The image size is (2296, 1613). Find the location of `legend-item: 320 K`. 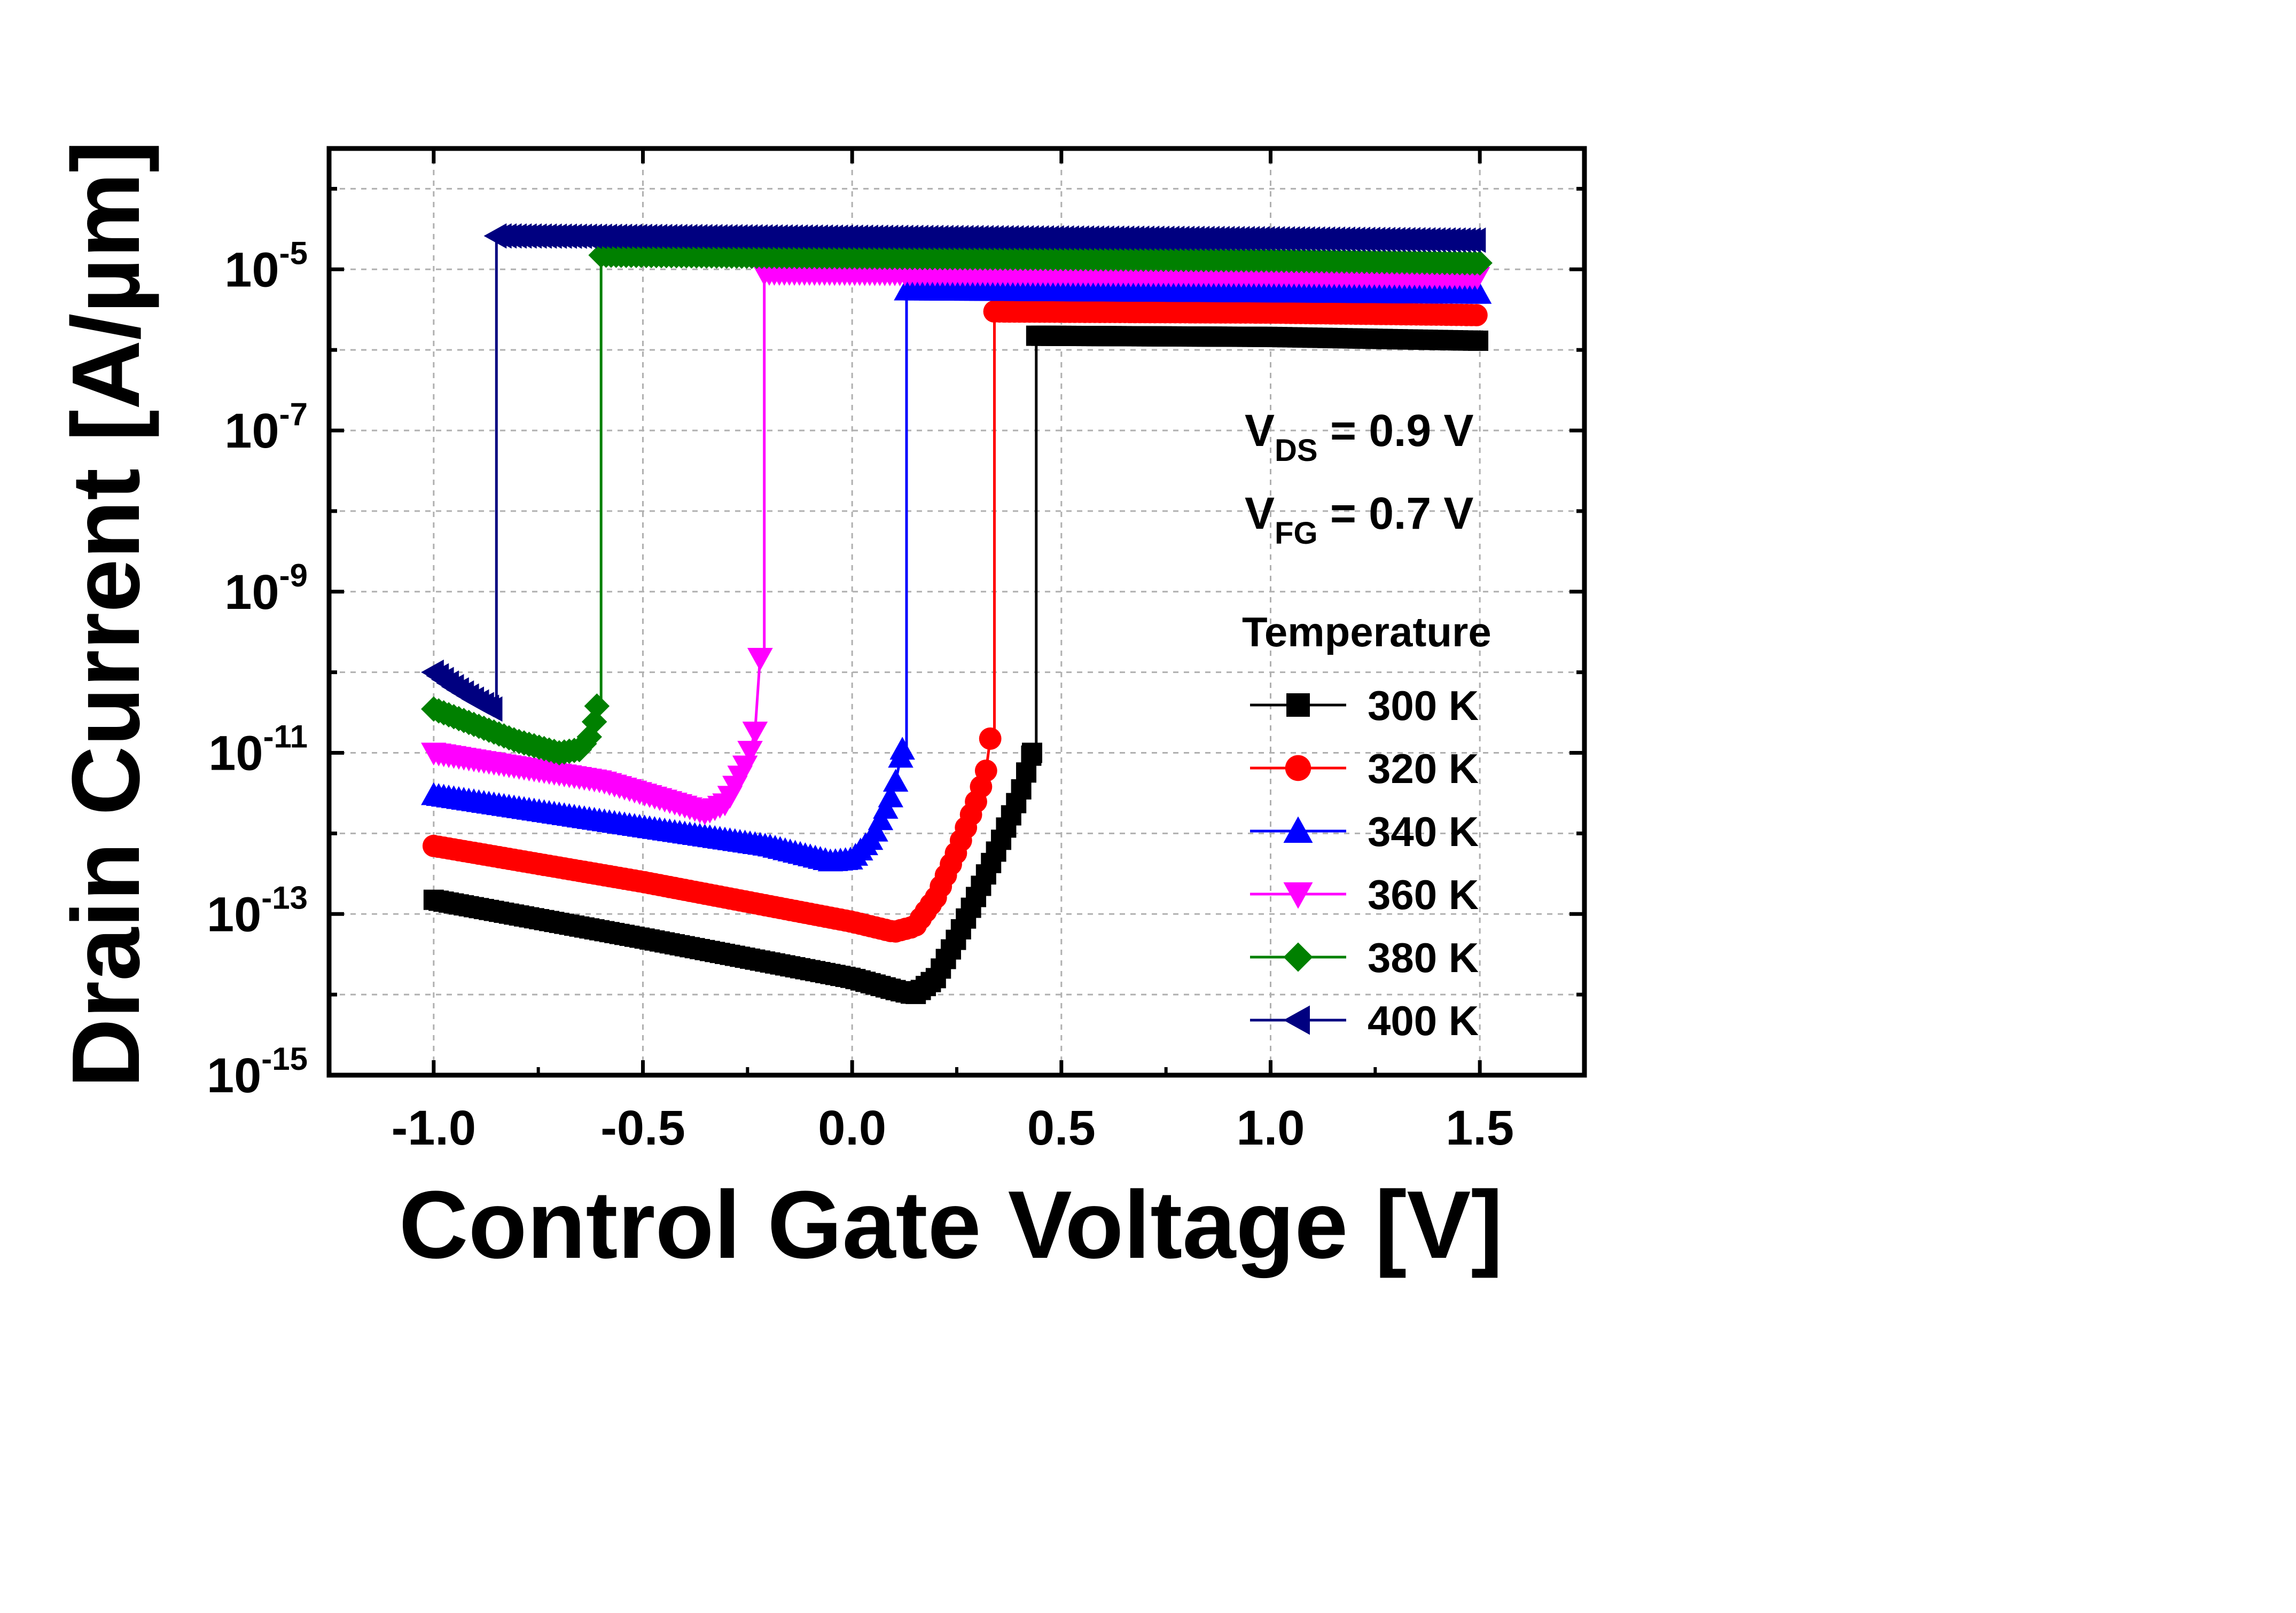

legend-item: 320 K is located at coordinates (1364, 768).